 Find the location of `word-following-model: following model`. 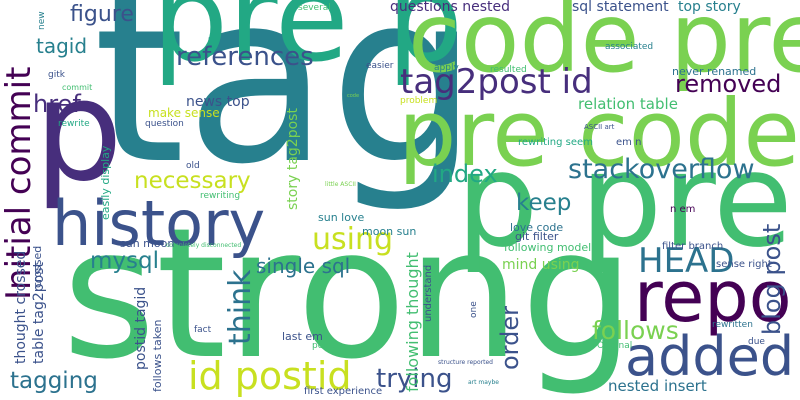

word-following-model: following model is located at coordinates (548, 247).